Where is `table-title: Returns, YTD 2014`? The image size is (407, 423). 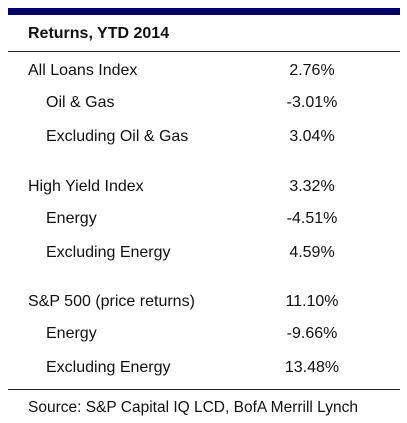
table-title: Returns, YTD 2014 is located at coordinates (99, 33).